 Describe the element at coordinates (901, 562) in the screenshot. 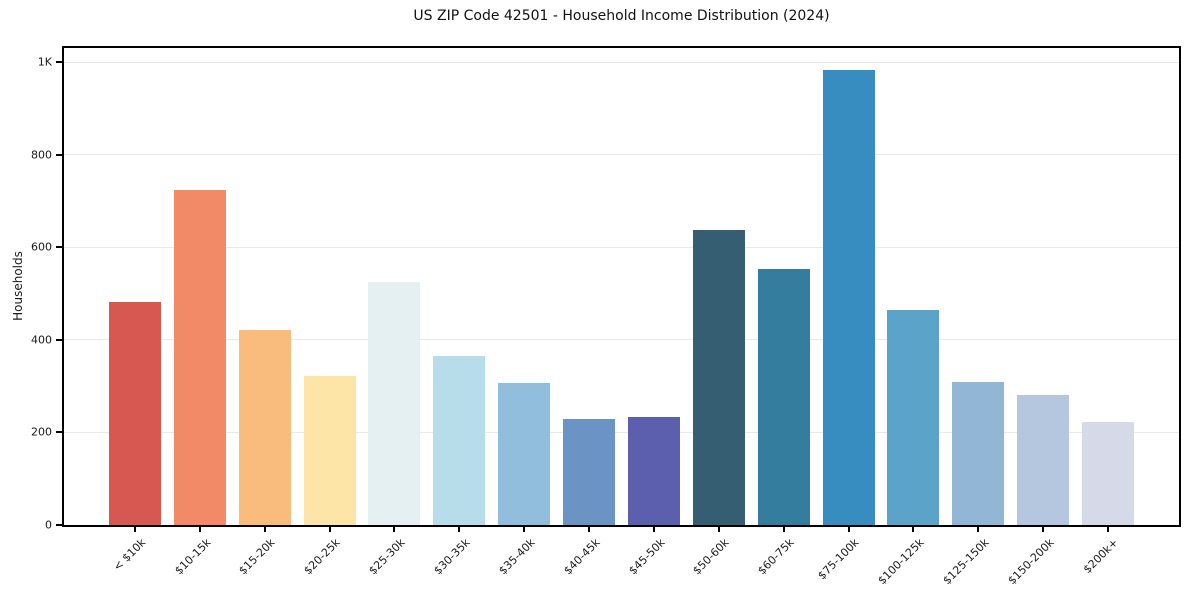

I see `x-tick-label: $100-125k` at that location.